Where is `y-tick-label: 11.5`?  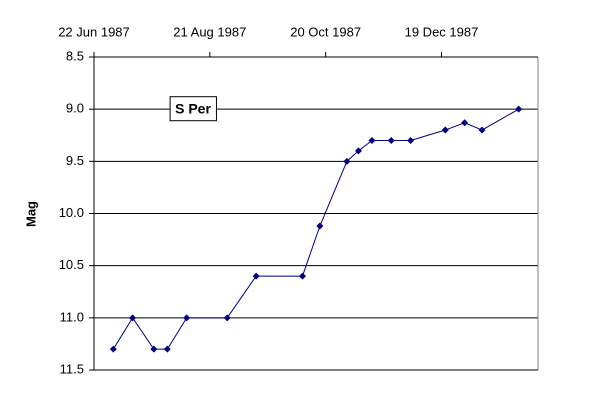 y-tick-label: 11.5 is located at coordinates (72, 368).